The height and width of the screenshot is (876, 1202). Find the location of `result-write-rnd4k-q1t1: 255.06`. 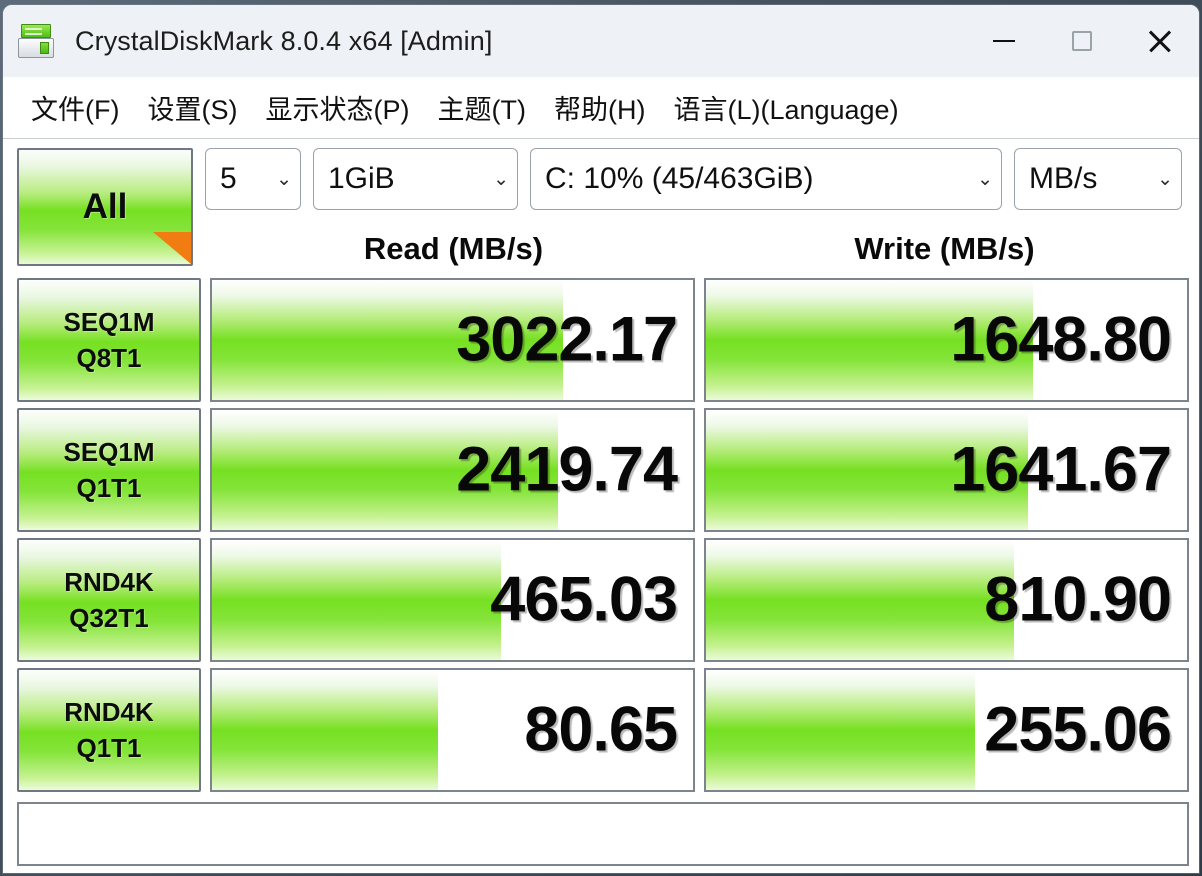

result-write-rnd4k-q1t1: 255.06 is located at coordinates (946, 730).